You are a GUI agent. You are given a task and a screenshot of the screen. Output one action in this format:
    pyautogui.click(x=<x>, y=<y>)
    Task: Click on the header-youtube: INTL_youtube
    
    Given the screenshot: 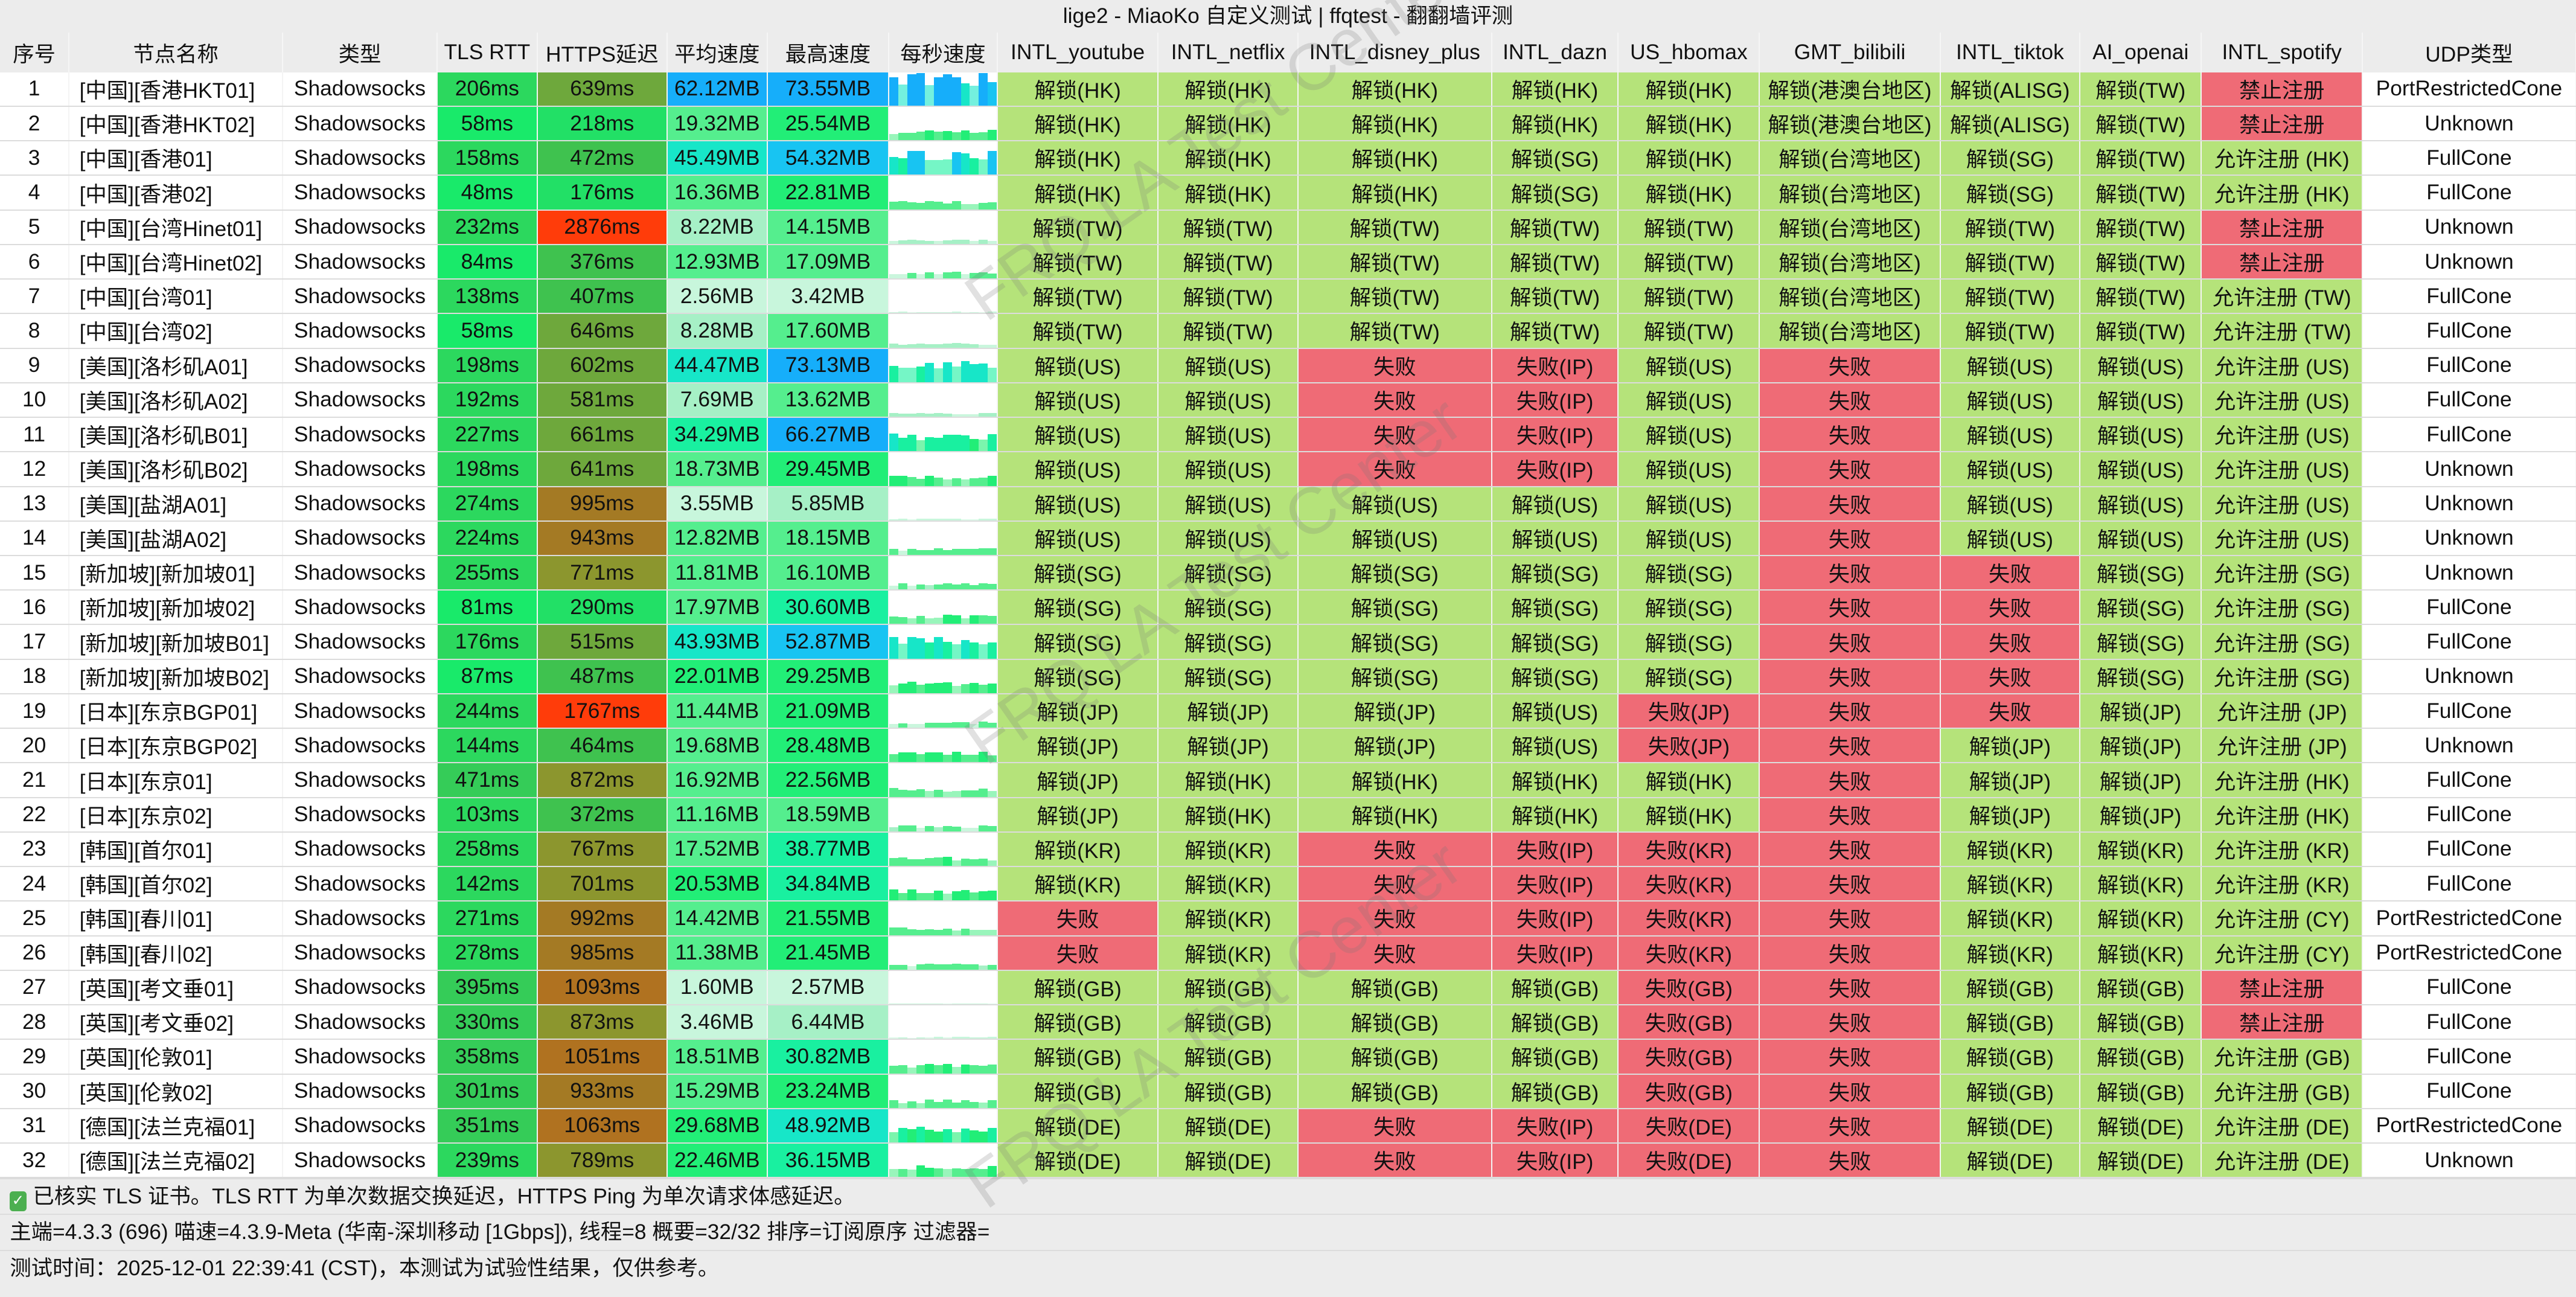 What is the action you would take?
    pyautogui.click(x=1078, y=52)
    